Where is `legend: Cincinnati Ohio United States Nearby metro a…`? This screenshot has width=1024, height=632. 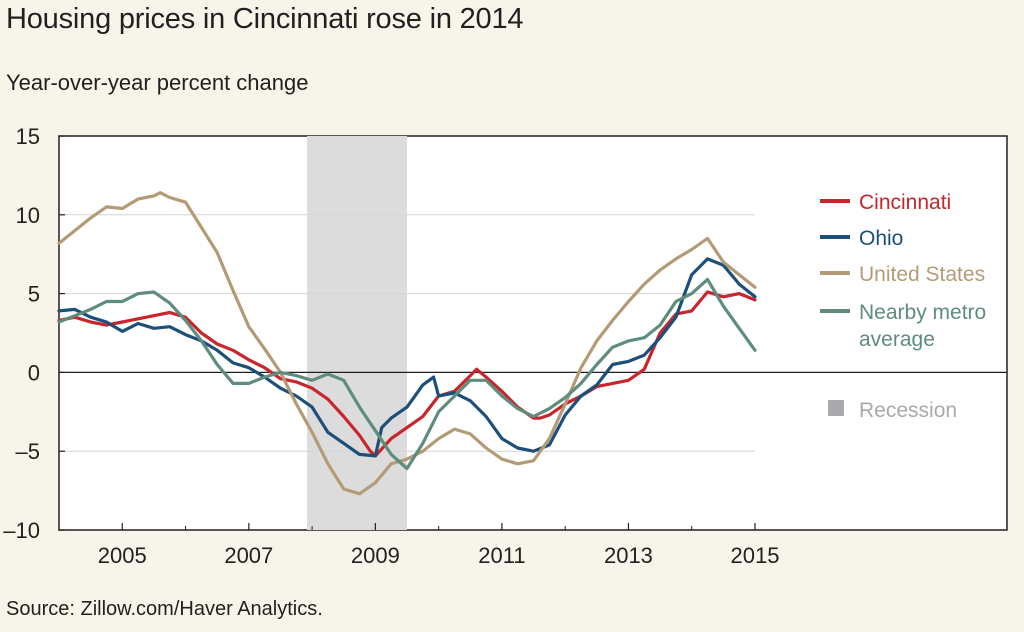
legend: Cincinnati Ohio United States Nearby metro a… is located at coordinates (903, 306).